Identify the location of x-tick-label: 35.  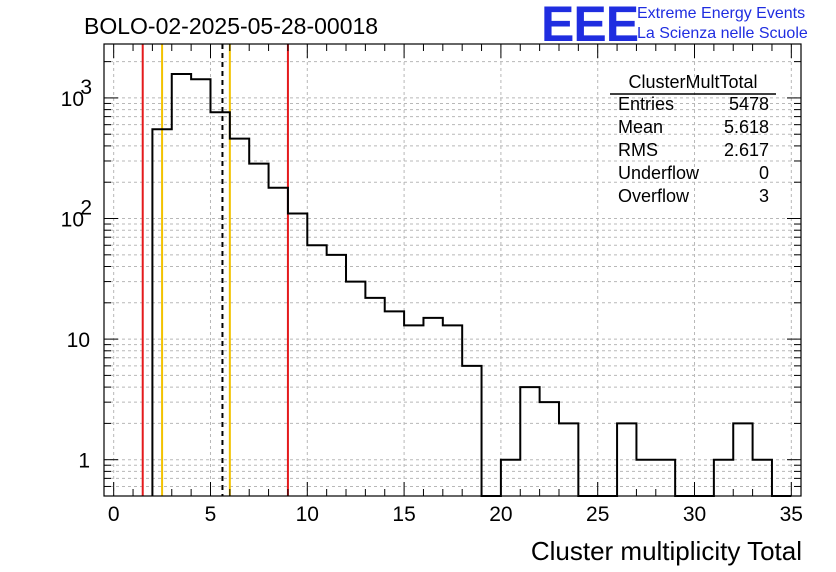
(791, 514).